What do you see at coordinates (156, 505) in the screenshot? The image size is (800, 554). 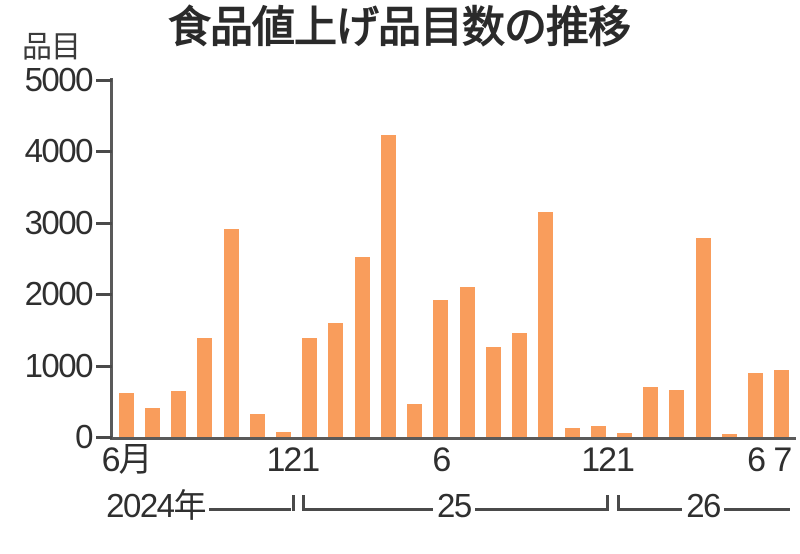 I see `year-label-2024年: 2024年` at bounding box center [156, 505].